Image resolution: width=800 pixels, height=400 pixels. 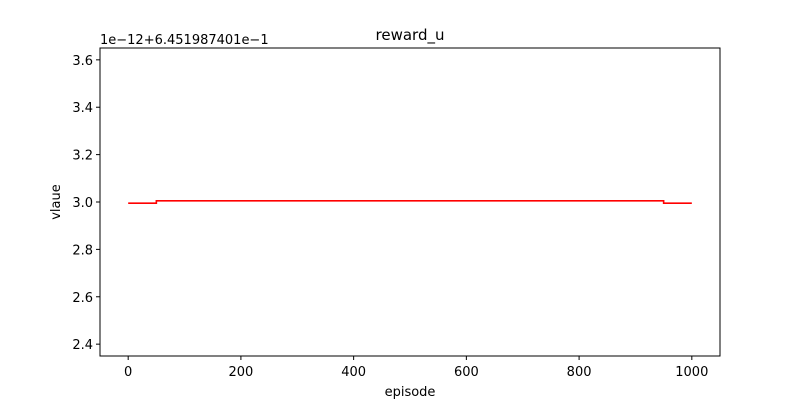 I want to click on series-line, so click(x=410, y=202).